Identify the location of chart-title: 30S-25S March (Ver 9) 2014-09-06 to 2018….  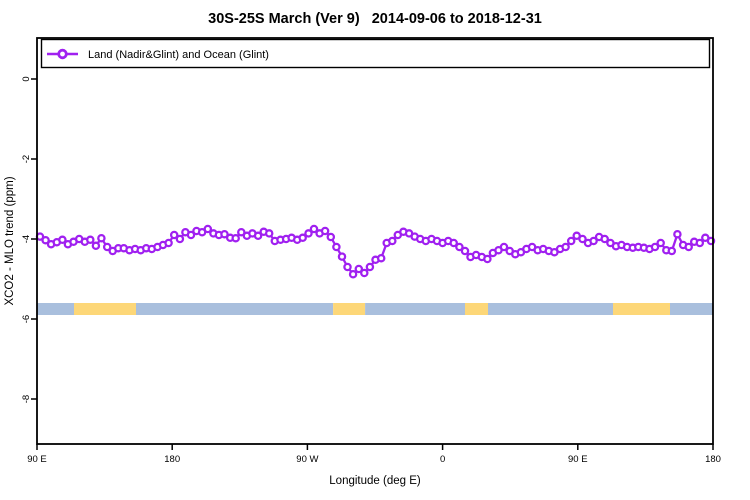
(375, 19).